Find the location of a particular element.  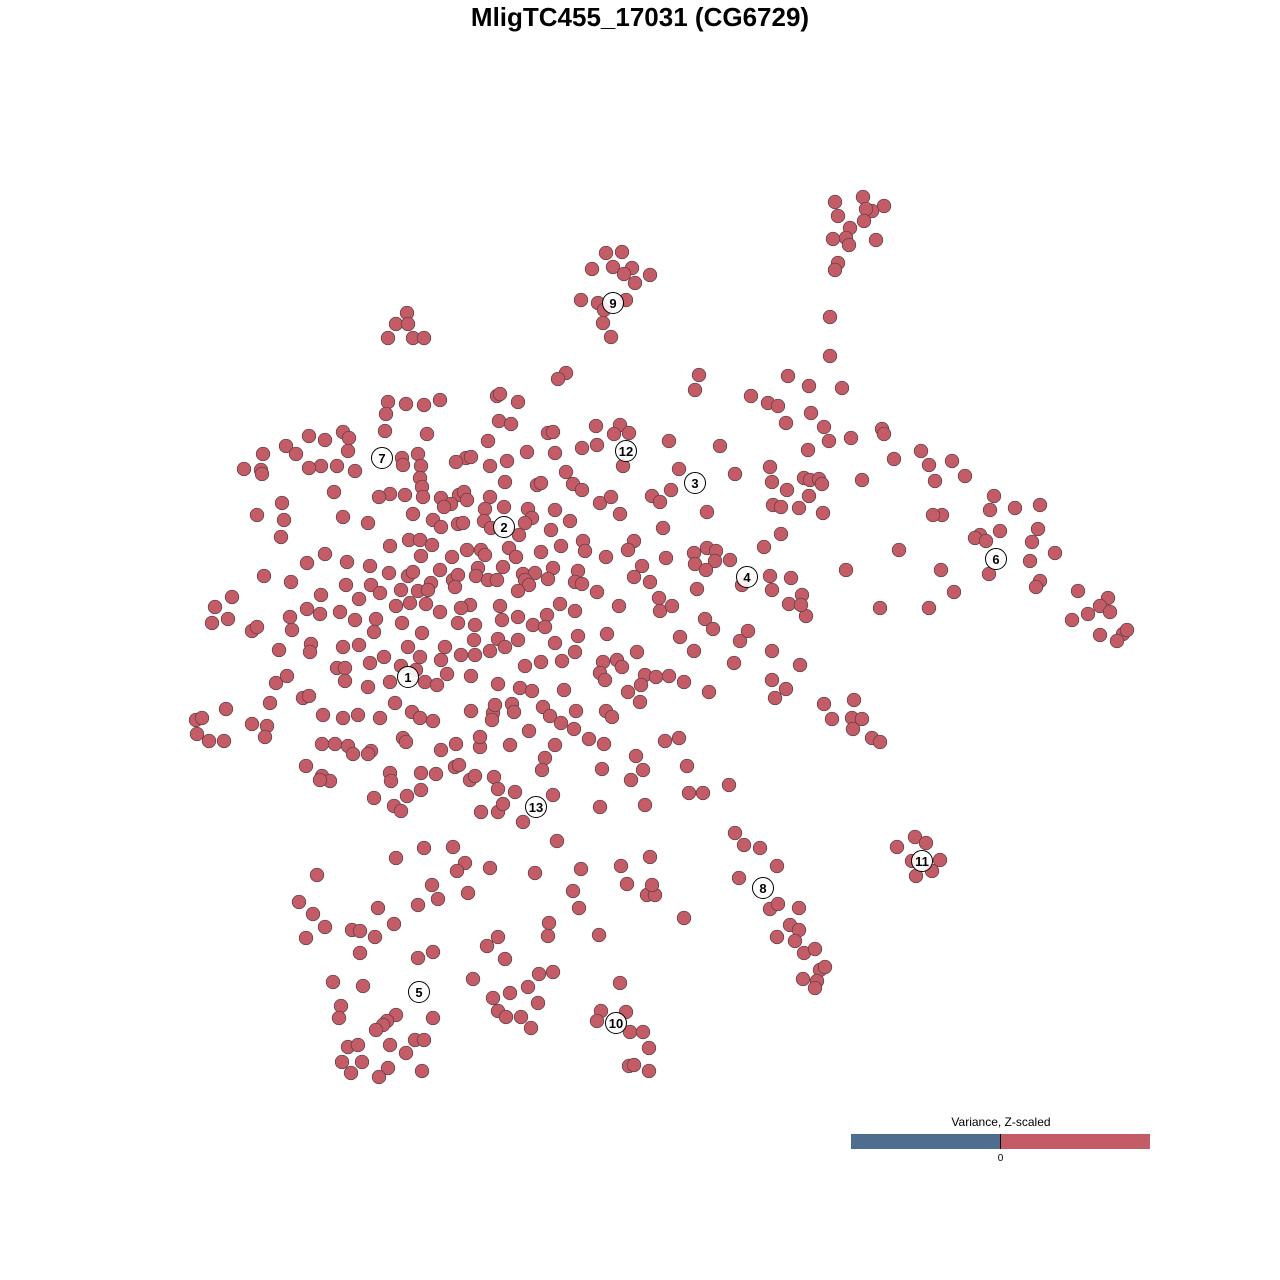

cluster-label-8: 8 is located at coordinates (763, 888).